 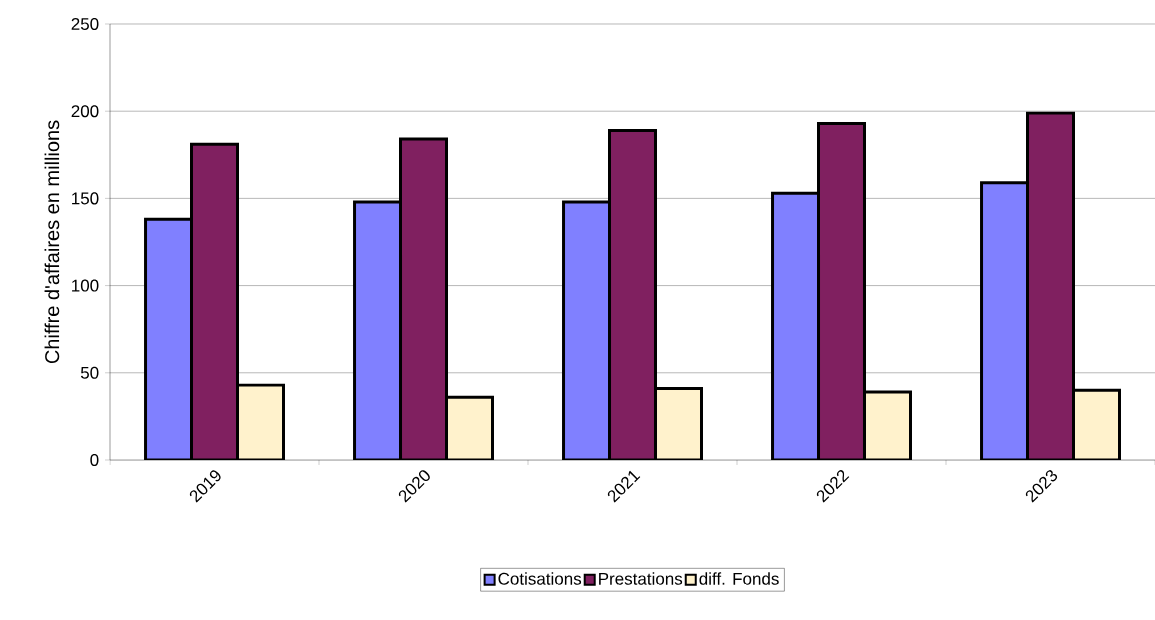 What do you see at coordinates (85, 111) in the screenshot?
I see `y-tick-label: 200` at bounding box center [85, 111].